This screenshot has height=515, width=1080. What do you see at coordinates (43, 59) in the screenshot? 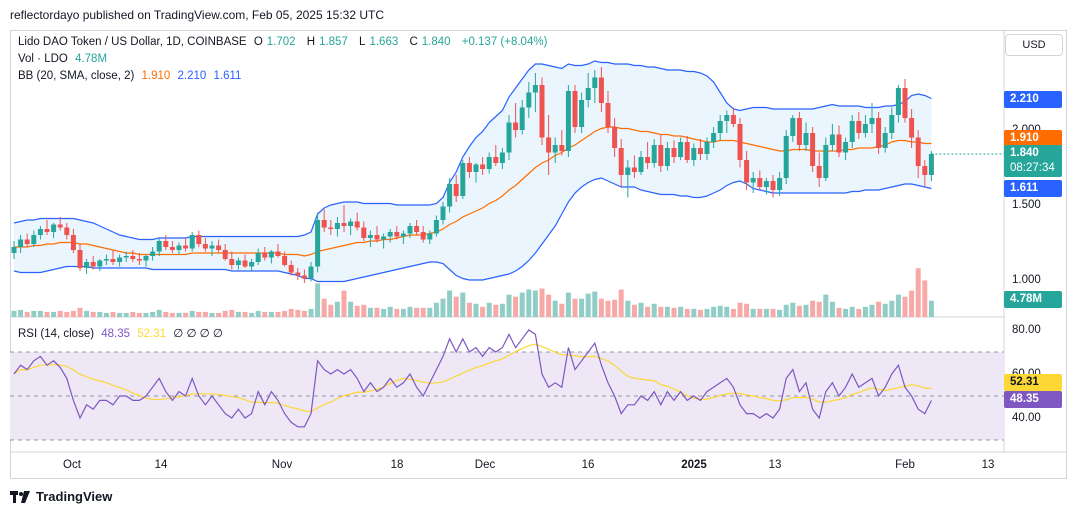
I see `volume-label: Vol · LDO` at bounding box center [43, 59].